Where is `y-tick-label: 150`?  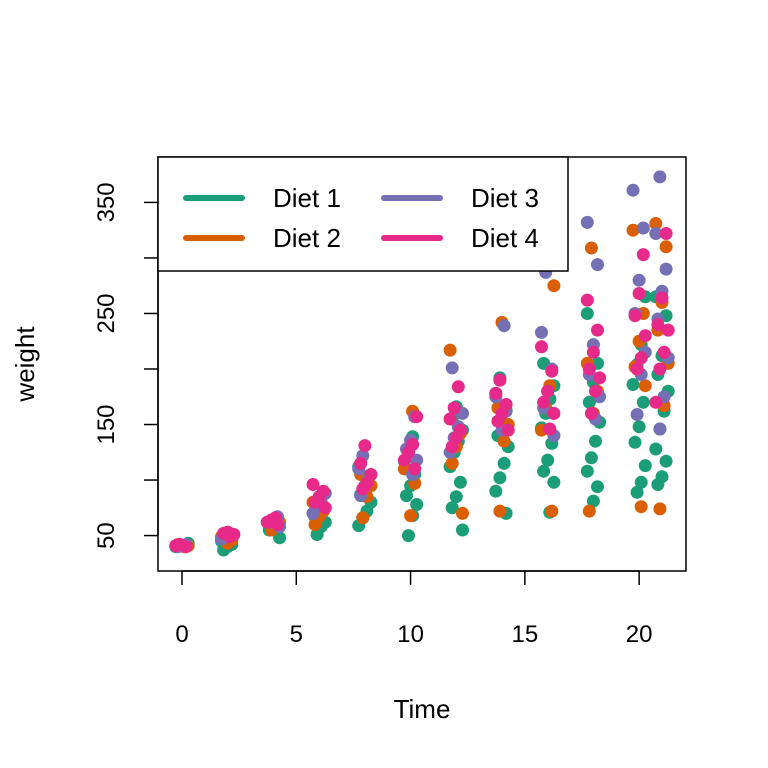 y-tick-label: 150 is located at coordinates (106, 424).